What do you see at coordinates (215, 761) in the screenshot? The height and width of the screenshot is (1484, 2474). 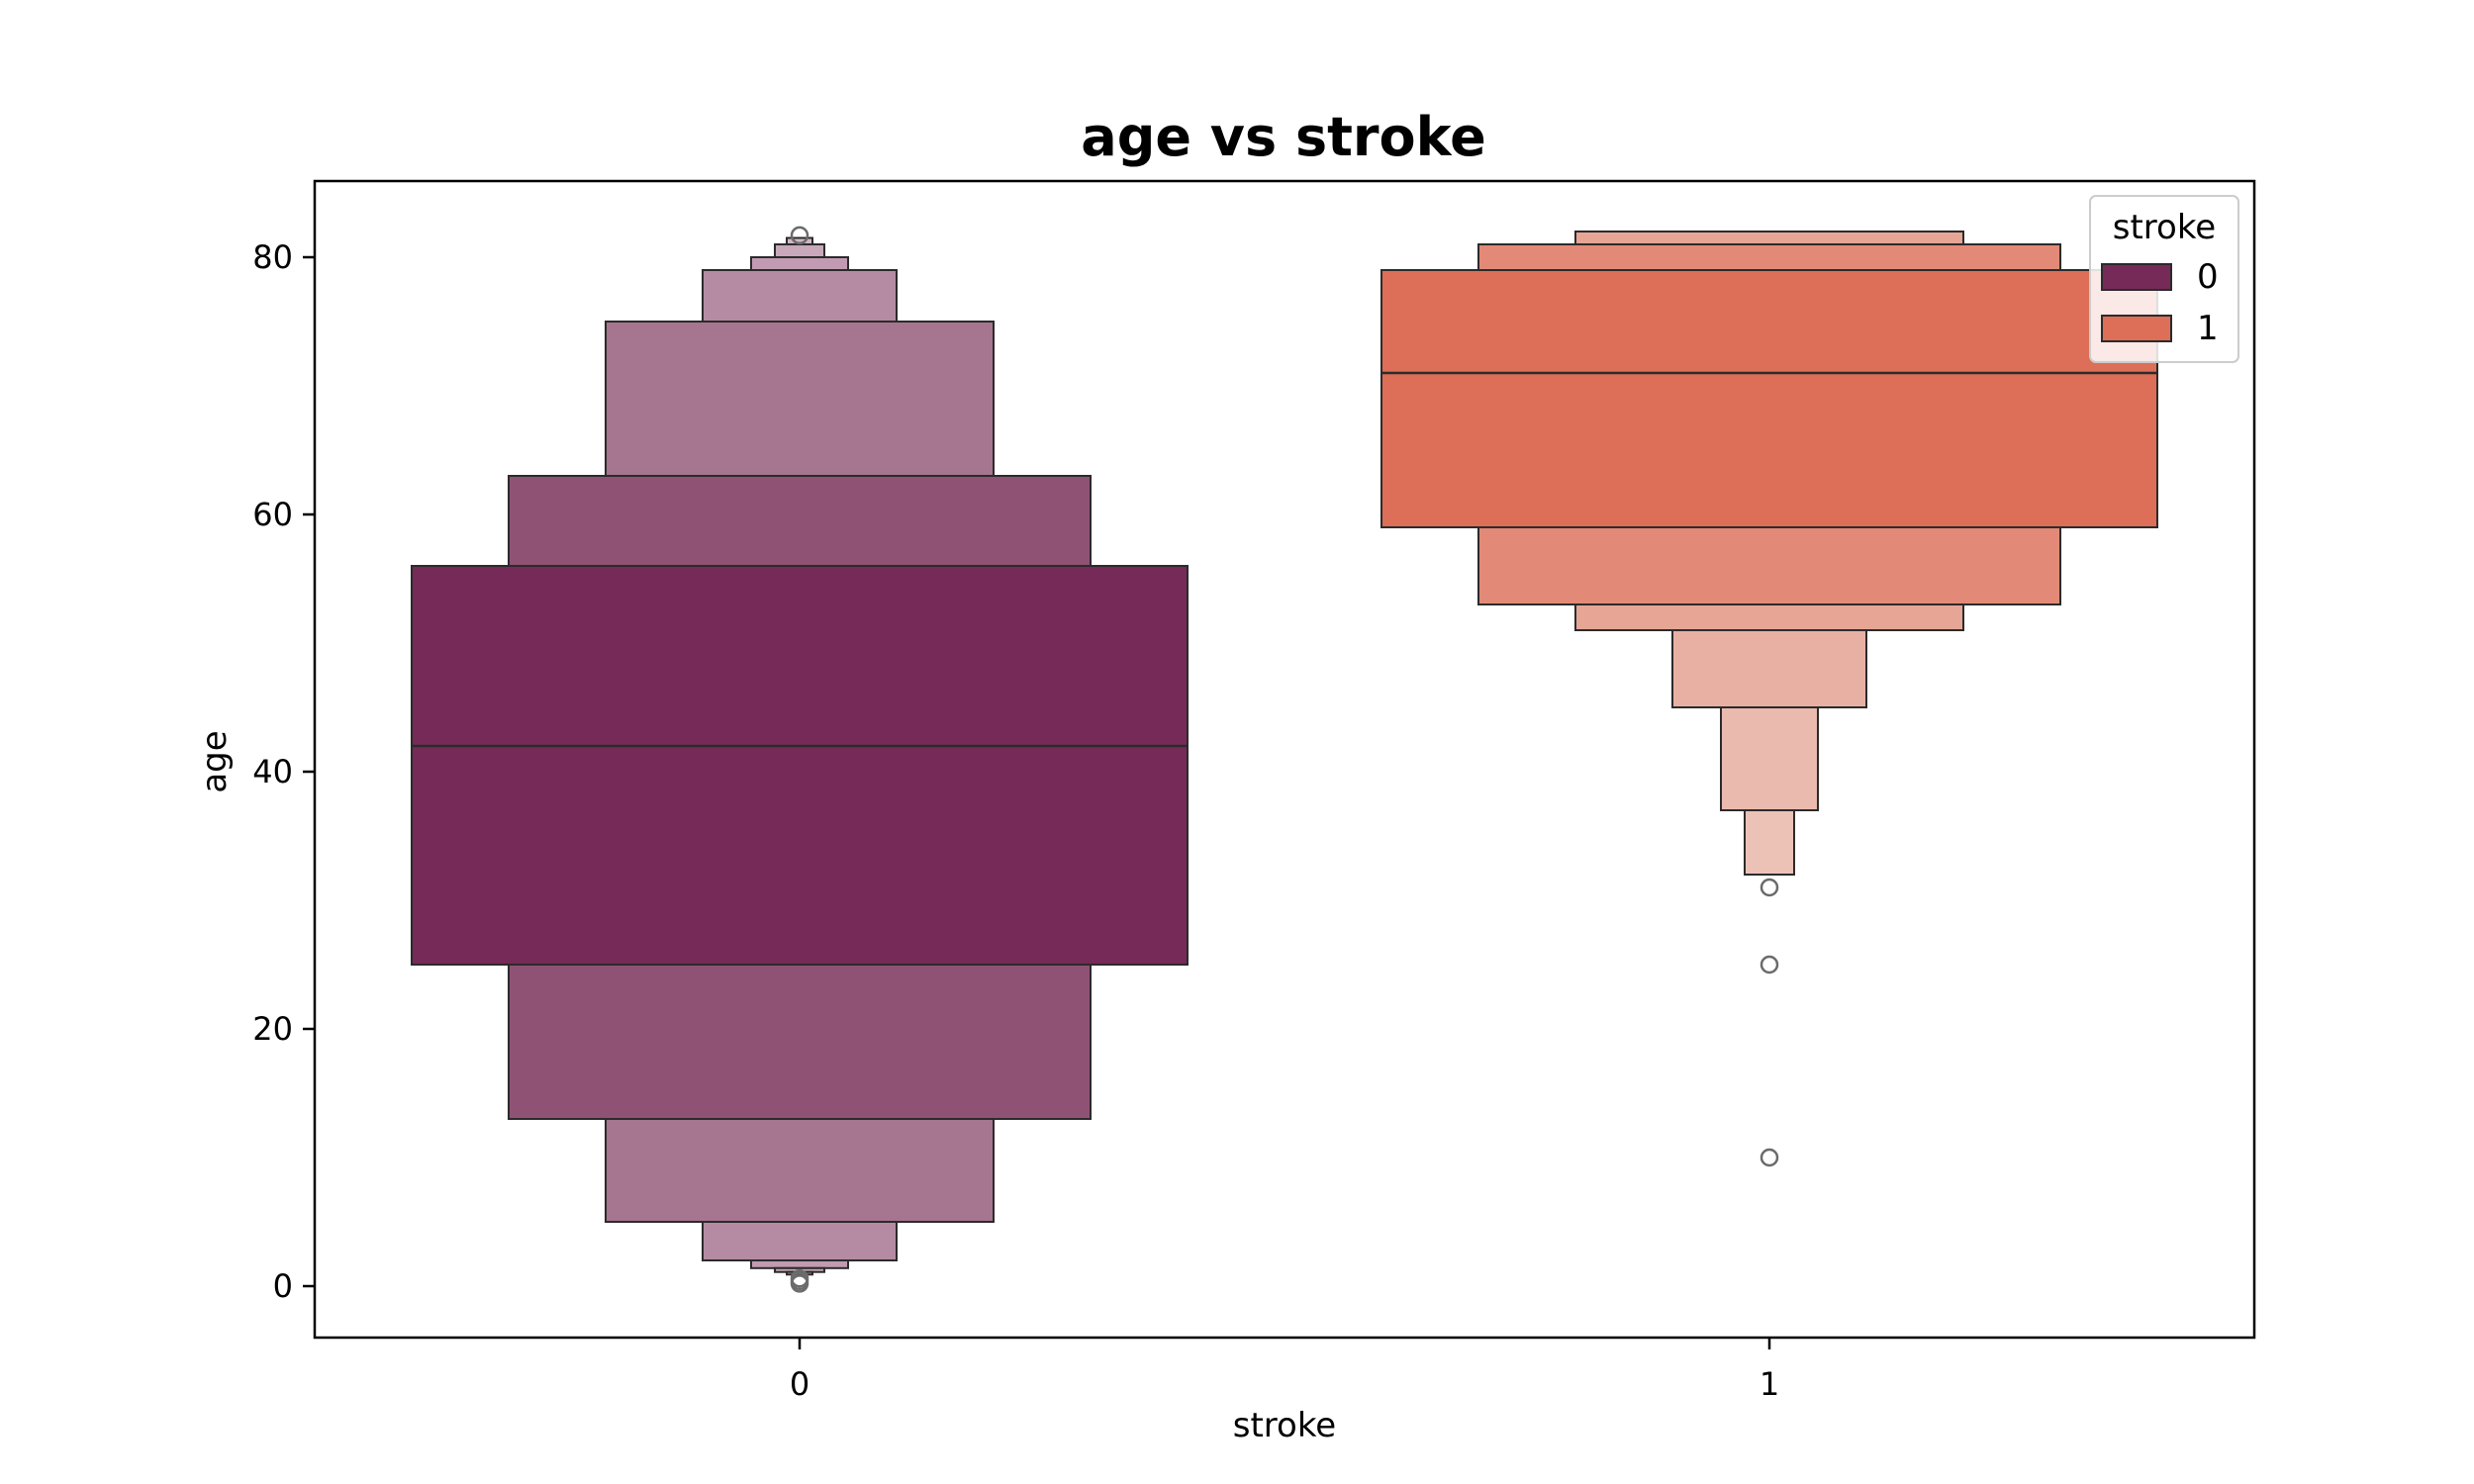 I see `y-axis-label: age` at bounding box center [215, 761].